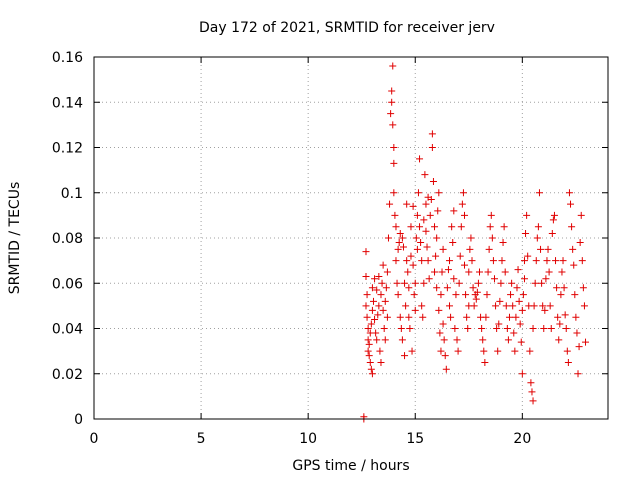 The width and height of the screenshot is (640, 480). I want to click on y-tick-label: 0.06, so click(67, 284).